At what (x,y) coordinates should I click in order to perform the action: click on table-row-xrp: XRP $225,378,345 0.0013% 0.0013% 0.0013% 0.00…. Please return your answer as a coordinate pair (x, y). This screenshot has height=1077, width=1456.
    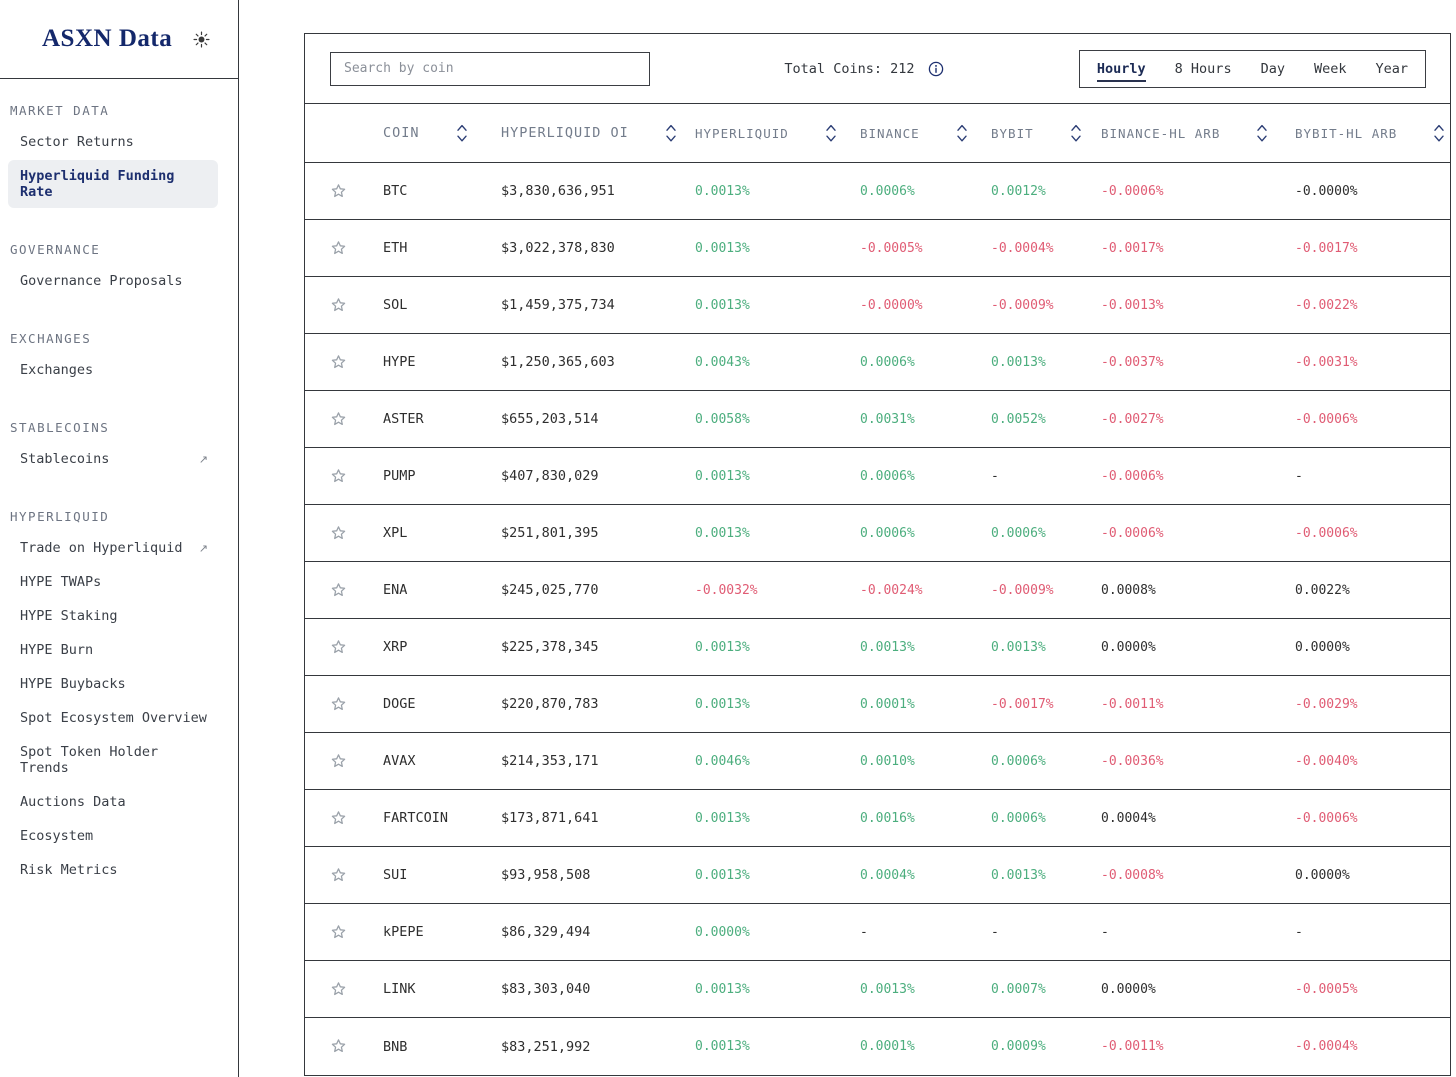
    Looking at the image, I should click on (877, 647).